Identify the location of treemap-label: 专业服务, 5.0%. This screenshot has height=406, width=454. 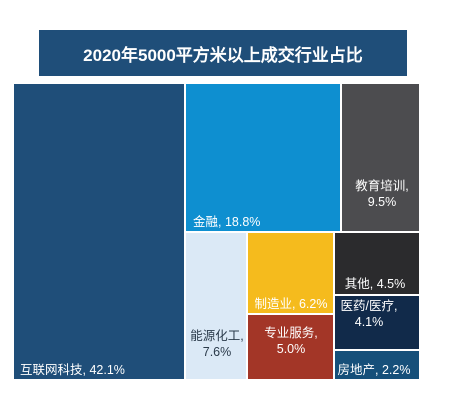
(290, 340).